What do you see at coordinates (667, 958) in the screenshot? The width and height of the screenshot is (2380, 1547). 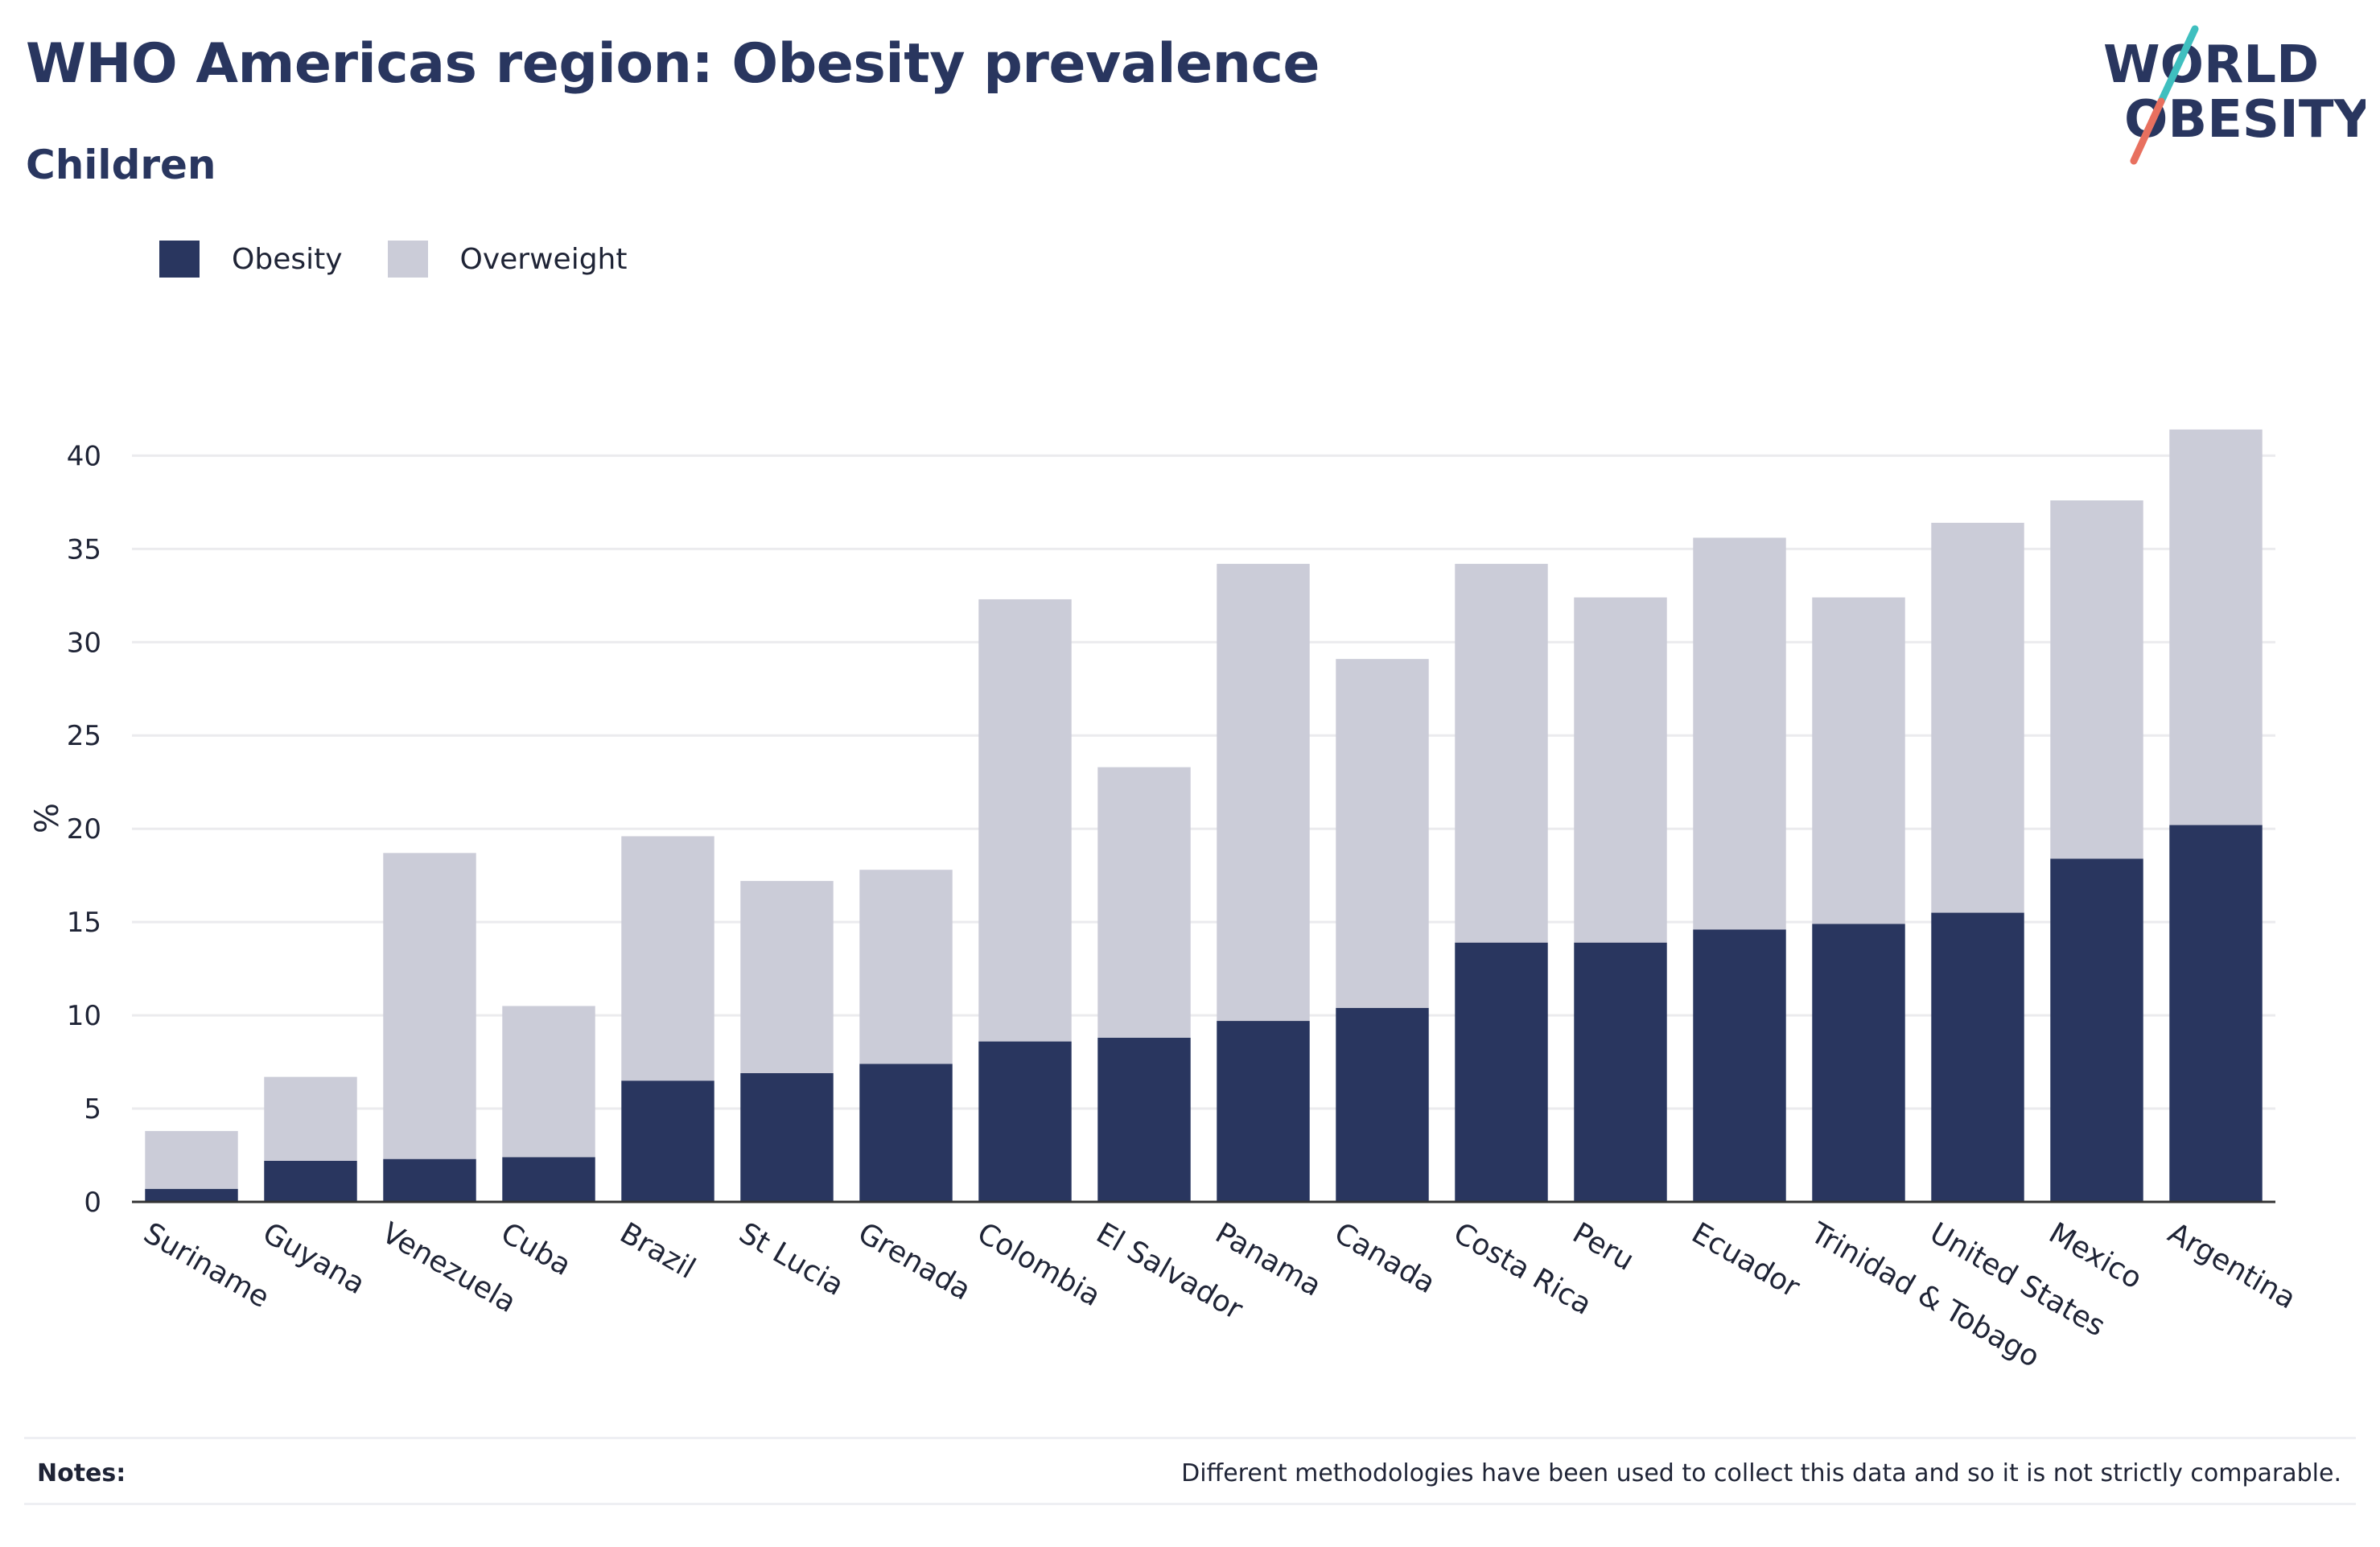 I see `bar-overweight-brazil` at bounding box center [667, 958].